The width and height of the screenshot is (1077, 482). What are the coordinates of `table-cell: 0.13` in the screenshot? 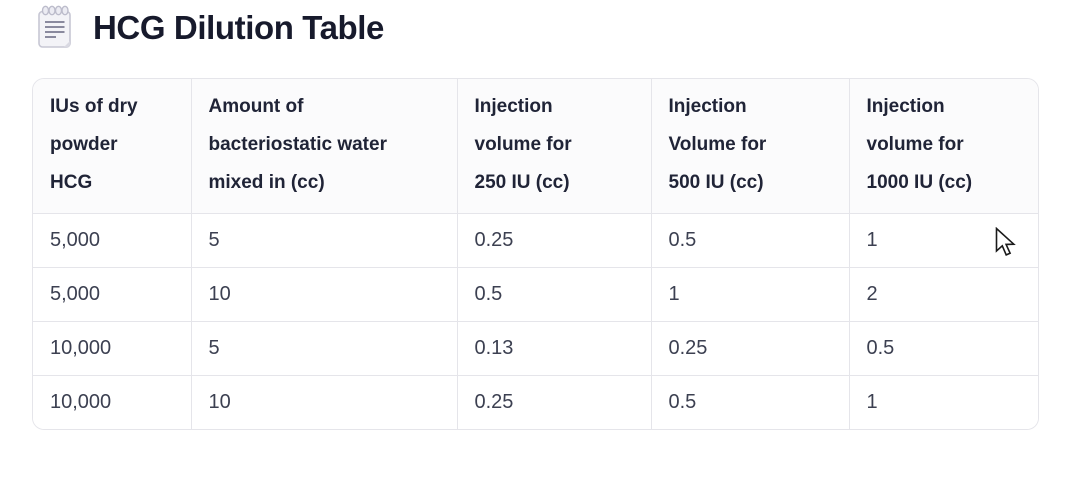 It's located at (553, 348).